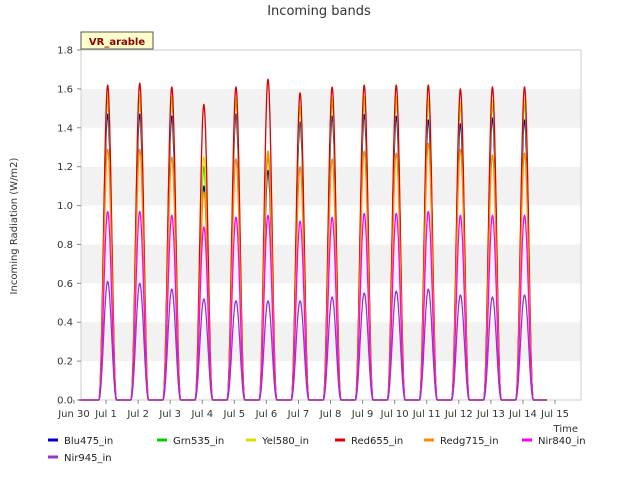  Describe the element at coordinates (65, 323) in the screenshot. I see `y-tick-label: 0.4` at that location.